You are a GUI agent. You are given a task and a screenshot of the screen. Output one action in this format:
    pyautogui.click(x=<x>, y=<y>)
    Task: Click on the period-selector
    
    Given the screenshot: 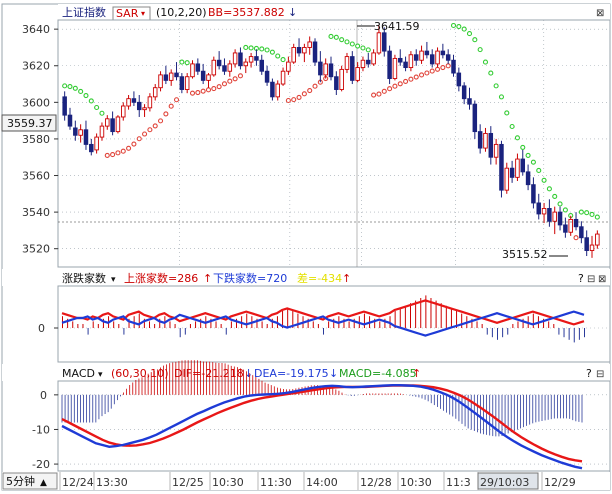 What is the action you would take?
    pyautogui.click(x=30, y=481)
    